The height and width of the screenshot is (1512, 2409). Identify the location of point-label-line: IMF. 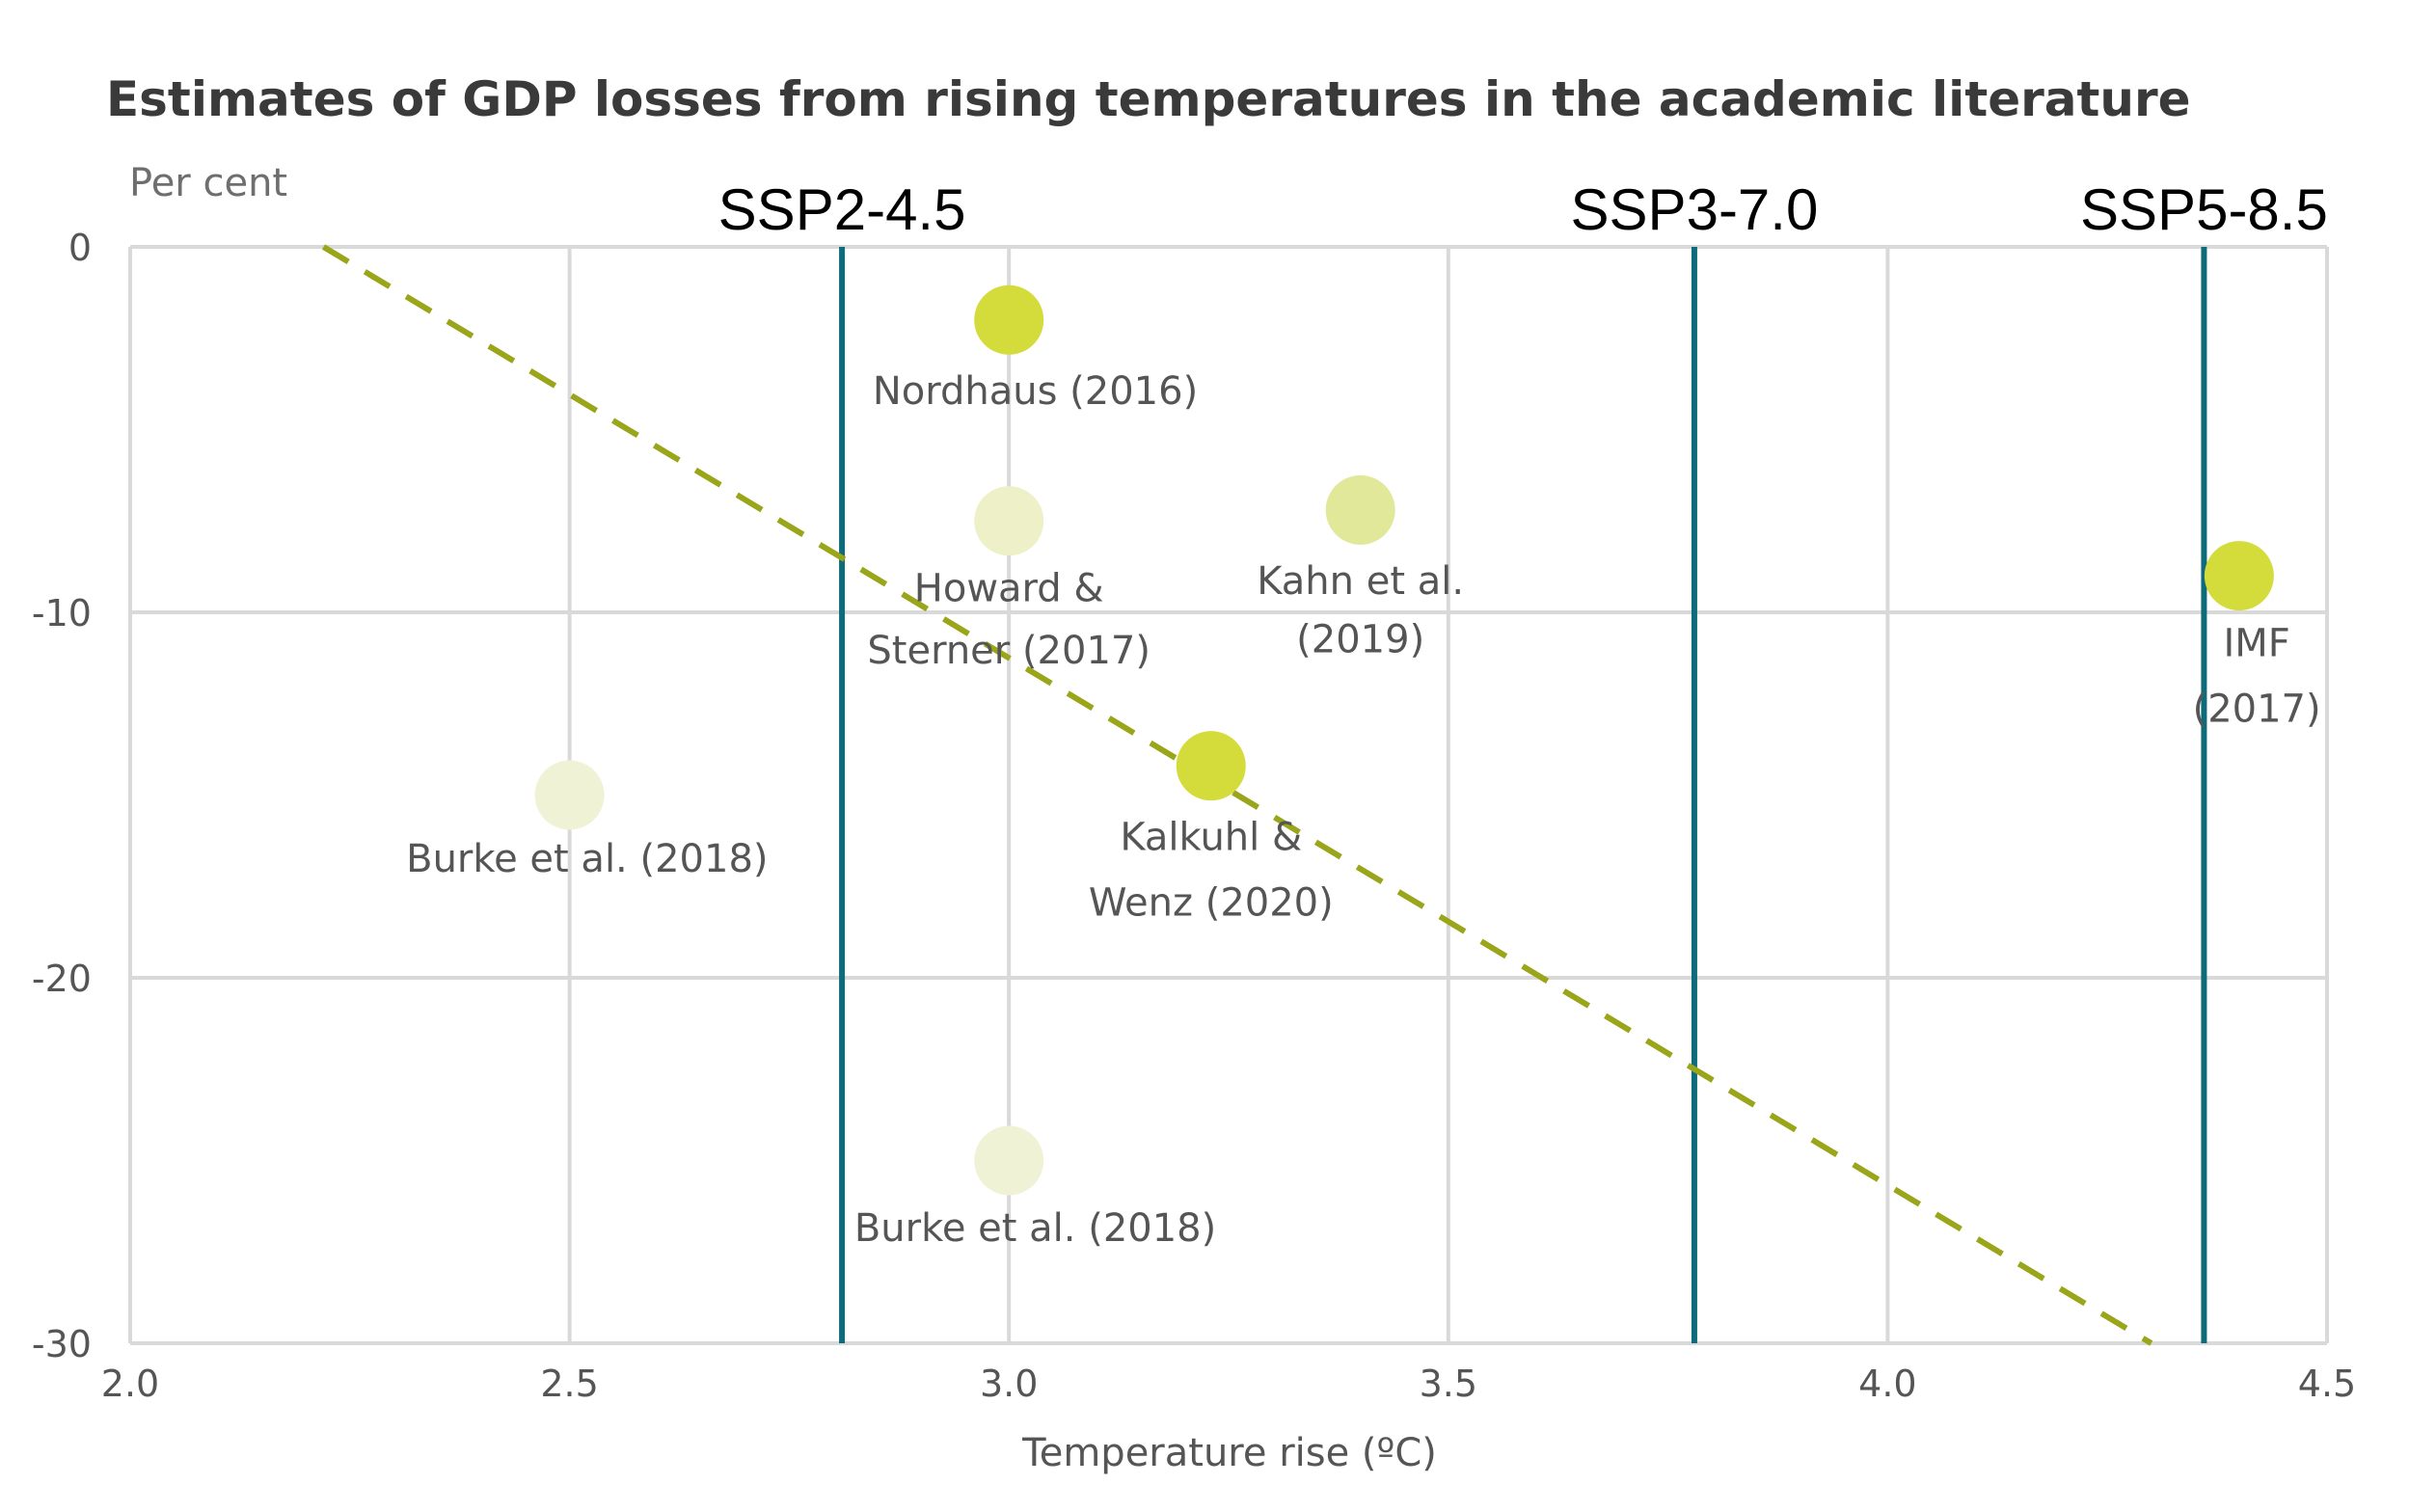
(2256, 643).